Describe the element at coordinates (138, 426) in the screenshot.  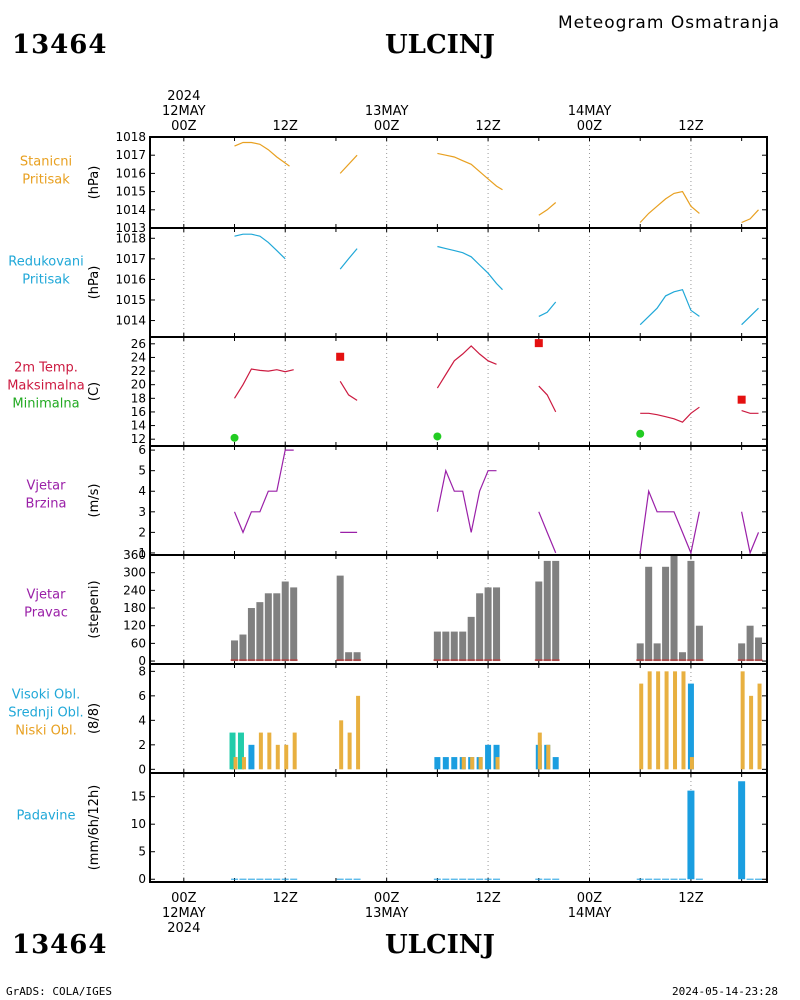
I see `y-tick-label: 14` at that location.